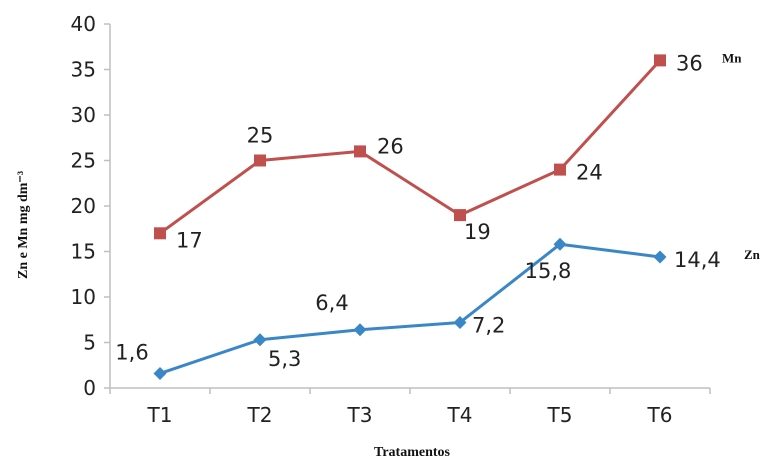 This screenshot has width=762, height=461. What do you see at coordinates (752, 254) in the screenshot?
I see `series-name-label: Zn` at bounding box center [752, 254].